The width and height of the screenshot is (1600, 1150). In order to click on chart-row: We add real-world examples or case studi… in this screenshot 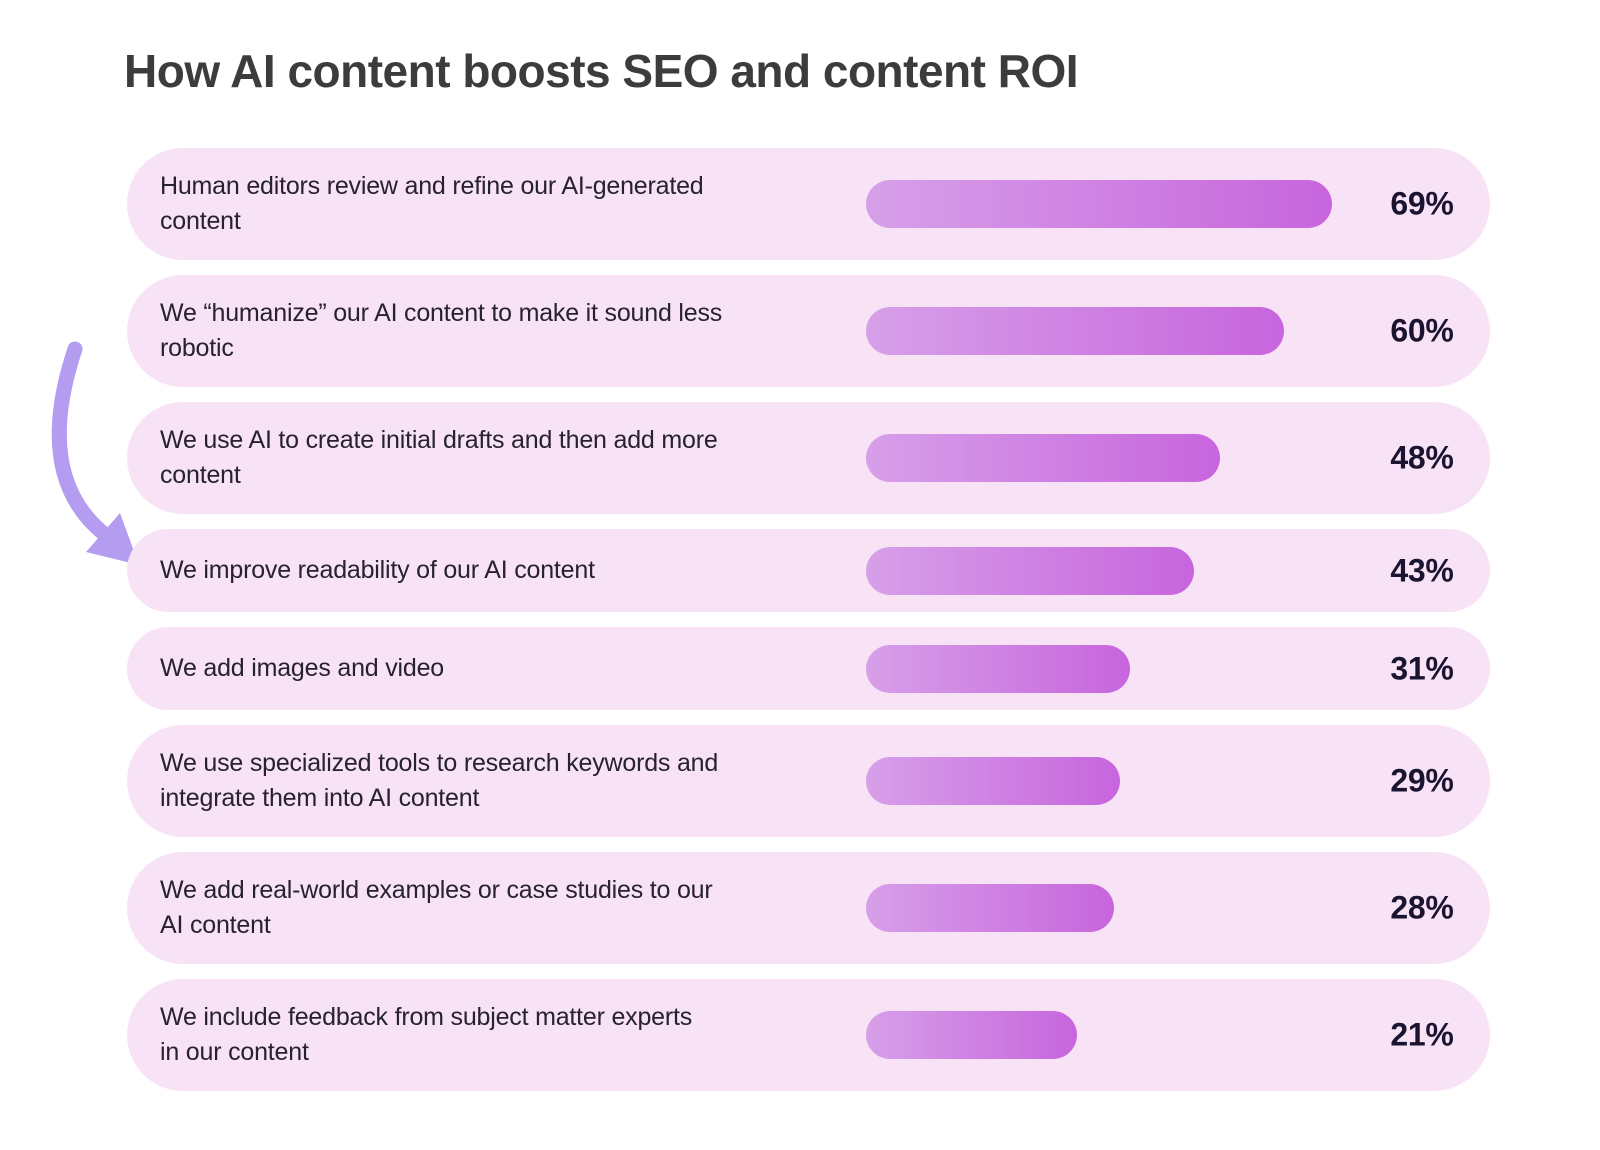, I will do `click(808, 908)`.